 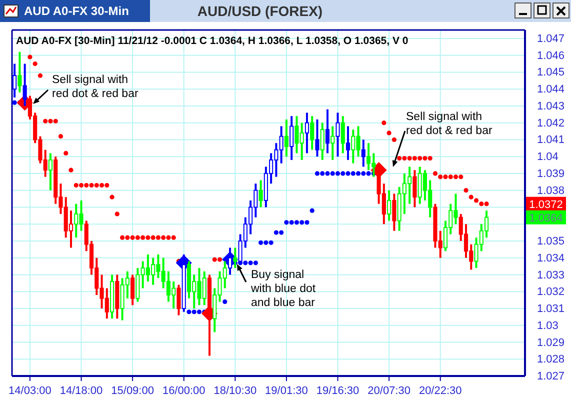 What do you see at coordinates (30, 390) in the screenshot?
I see `x-tick-label: 14/03:00` at bounding box center [30, 390].